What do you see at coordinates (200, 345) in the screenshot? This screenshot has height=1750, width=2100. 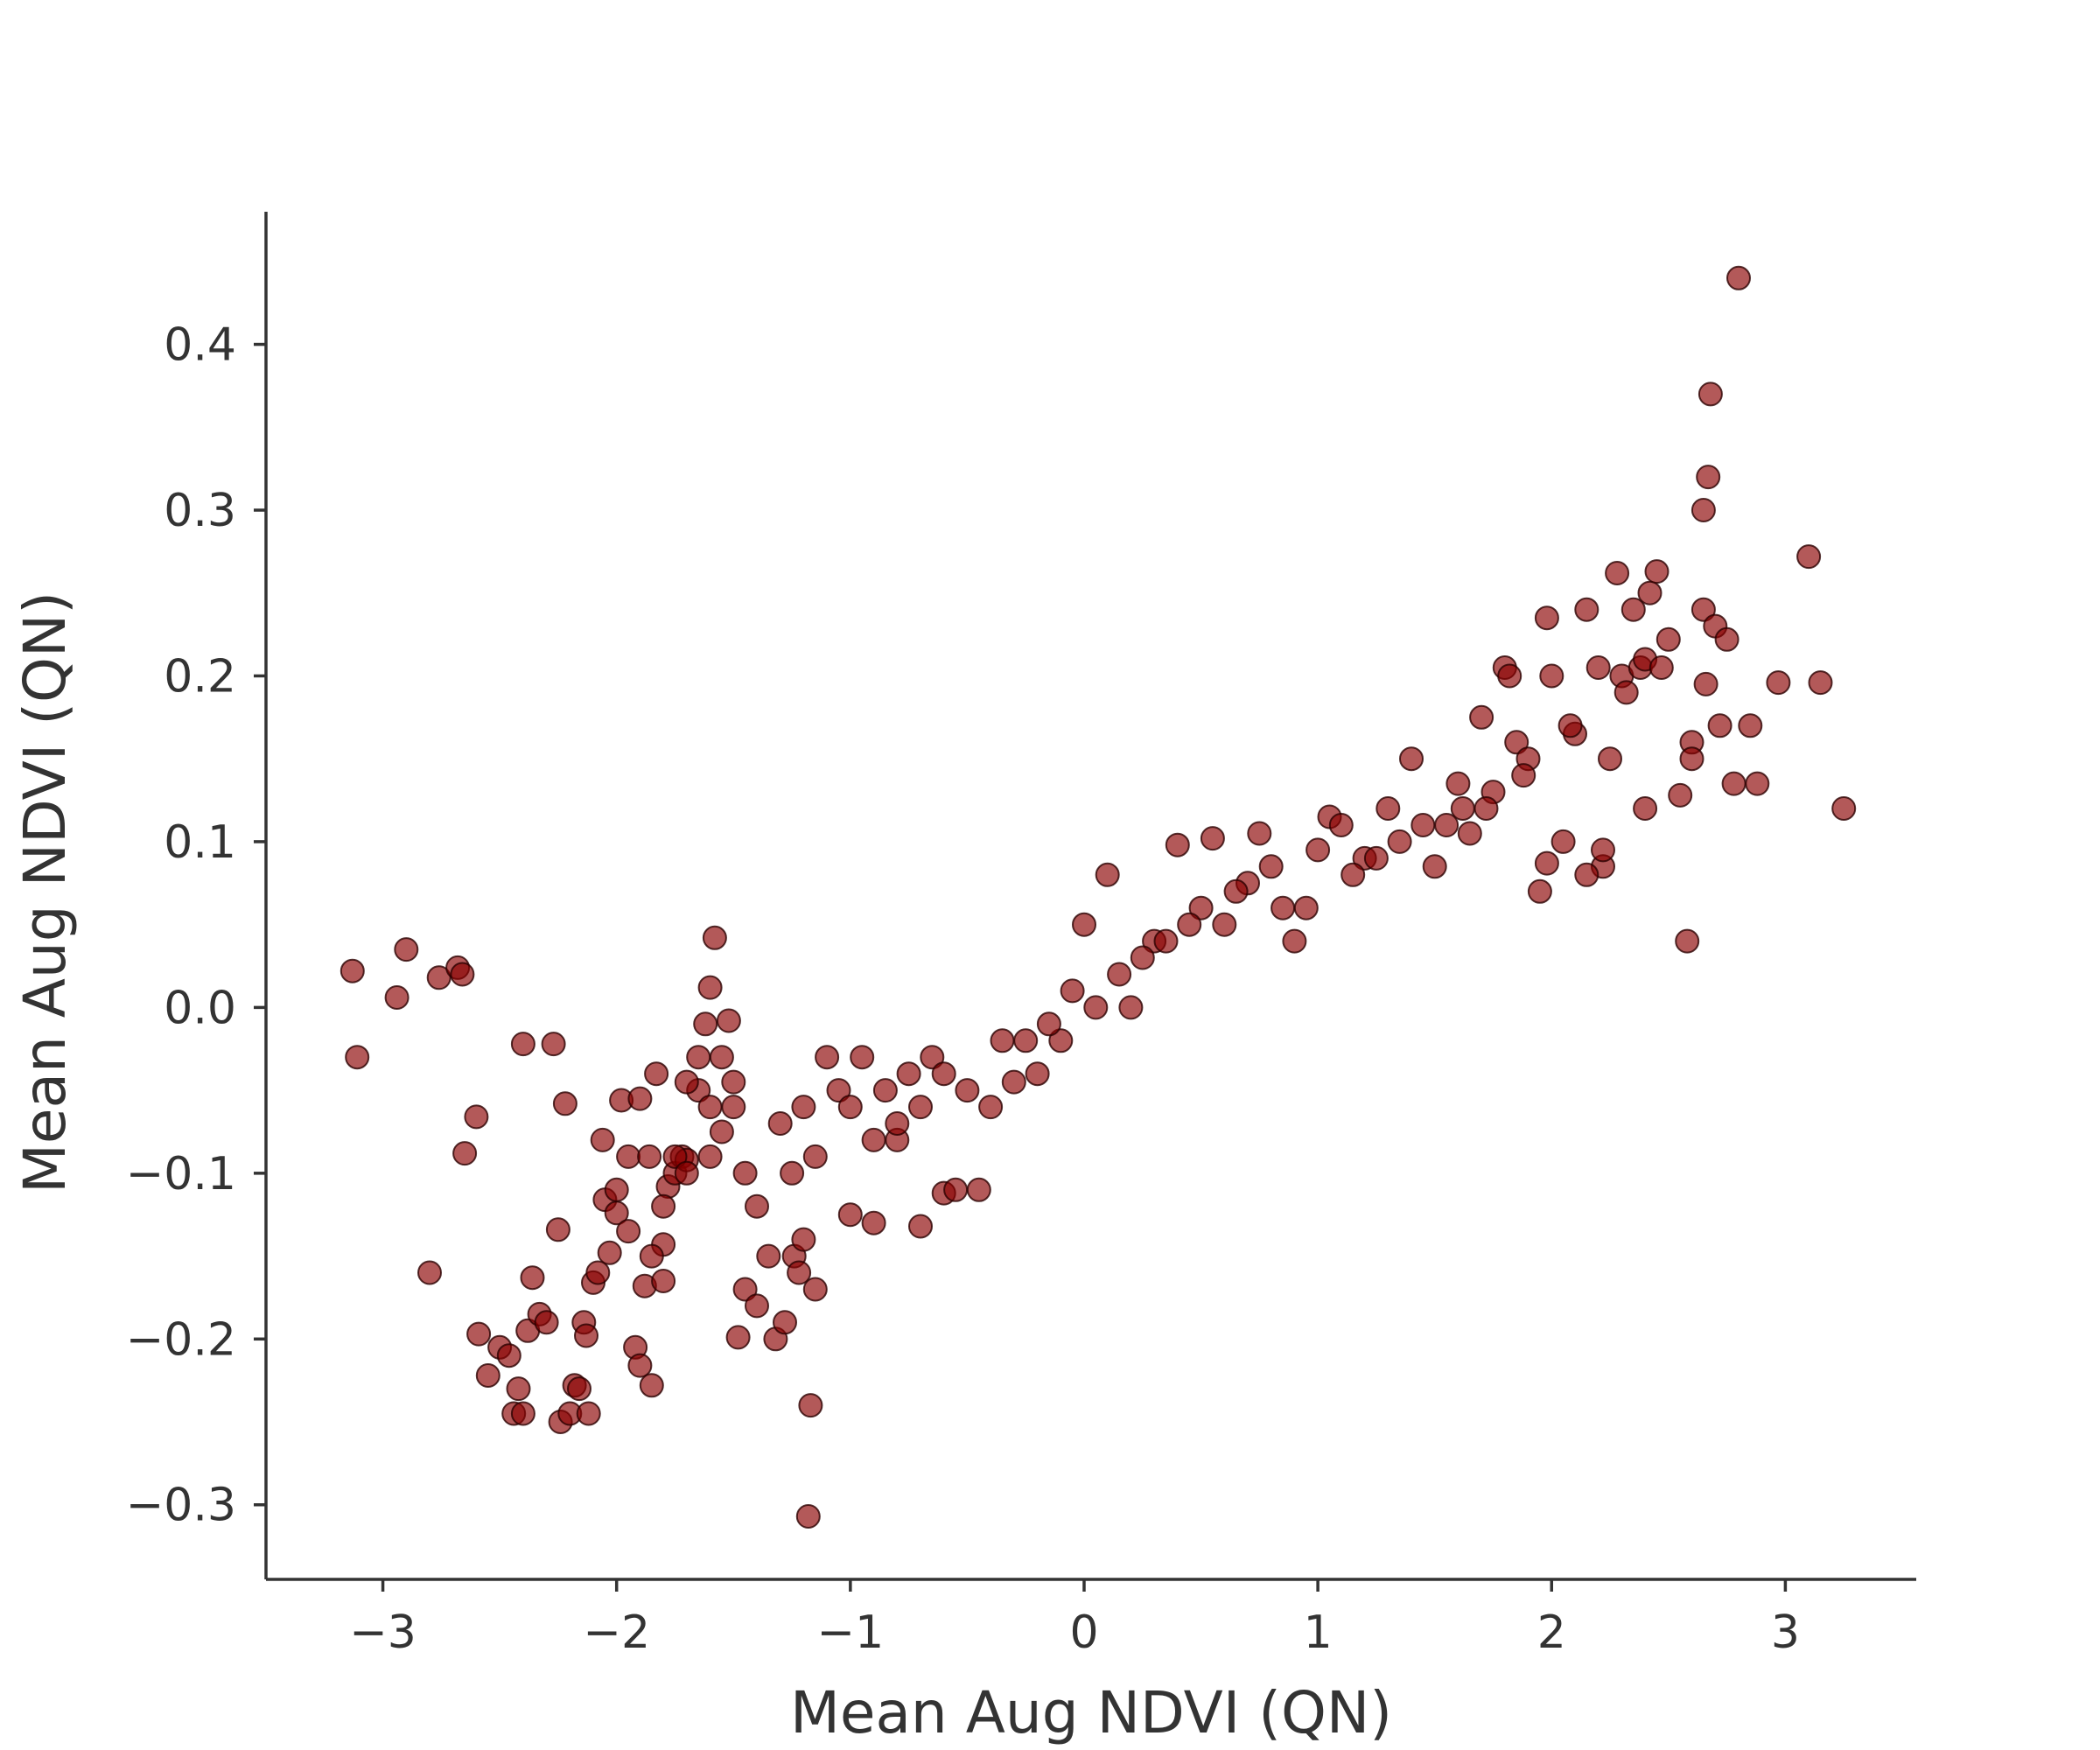 I see `y-tick-label: 0.4` at bounding box center [200, 345].